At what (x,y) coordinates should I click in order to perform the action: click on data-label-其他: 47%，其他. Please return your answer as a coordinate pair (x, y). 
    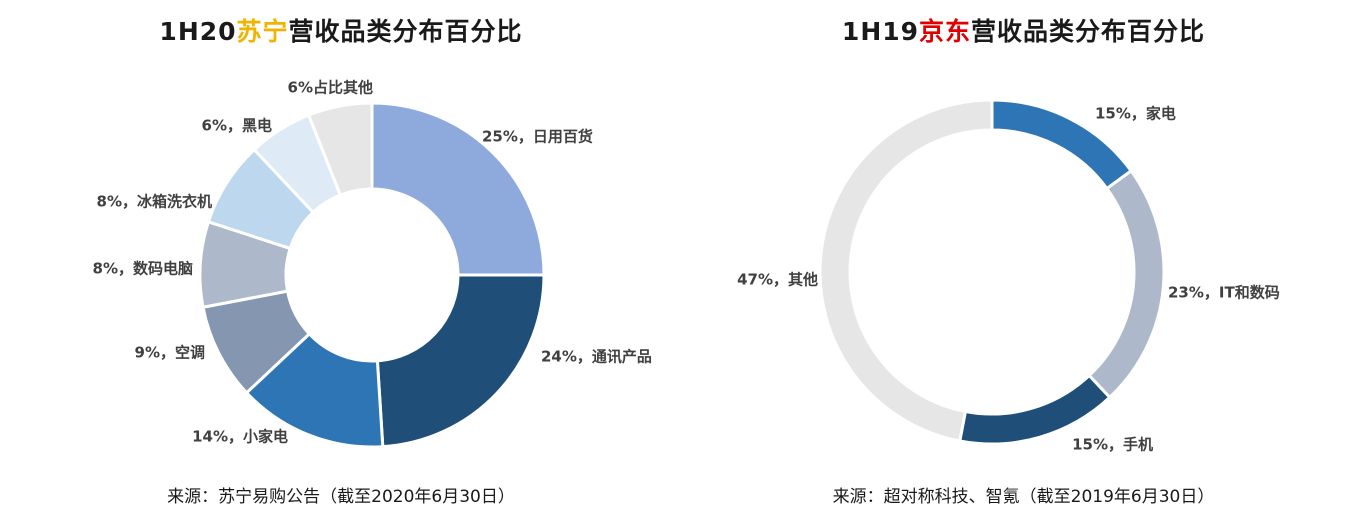
    Looking at the image, I should click on (777, 280).